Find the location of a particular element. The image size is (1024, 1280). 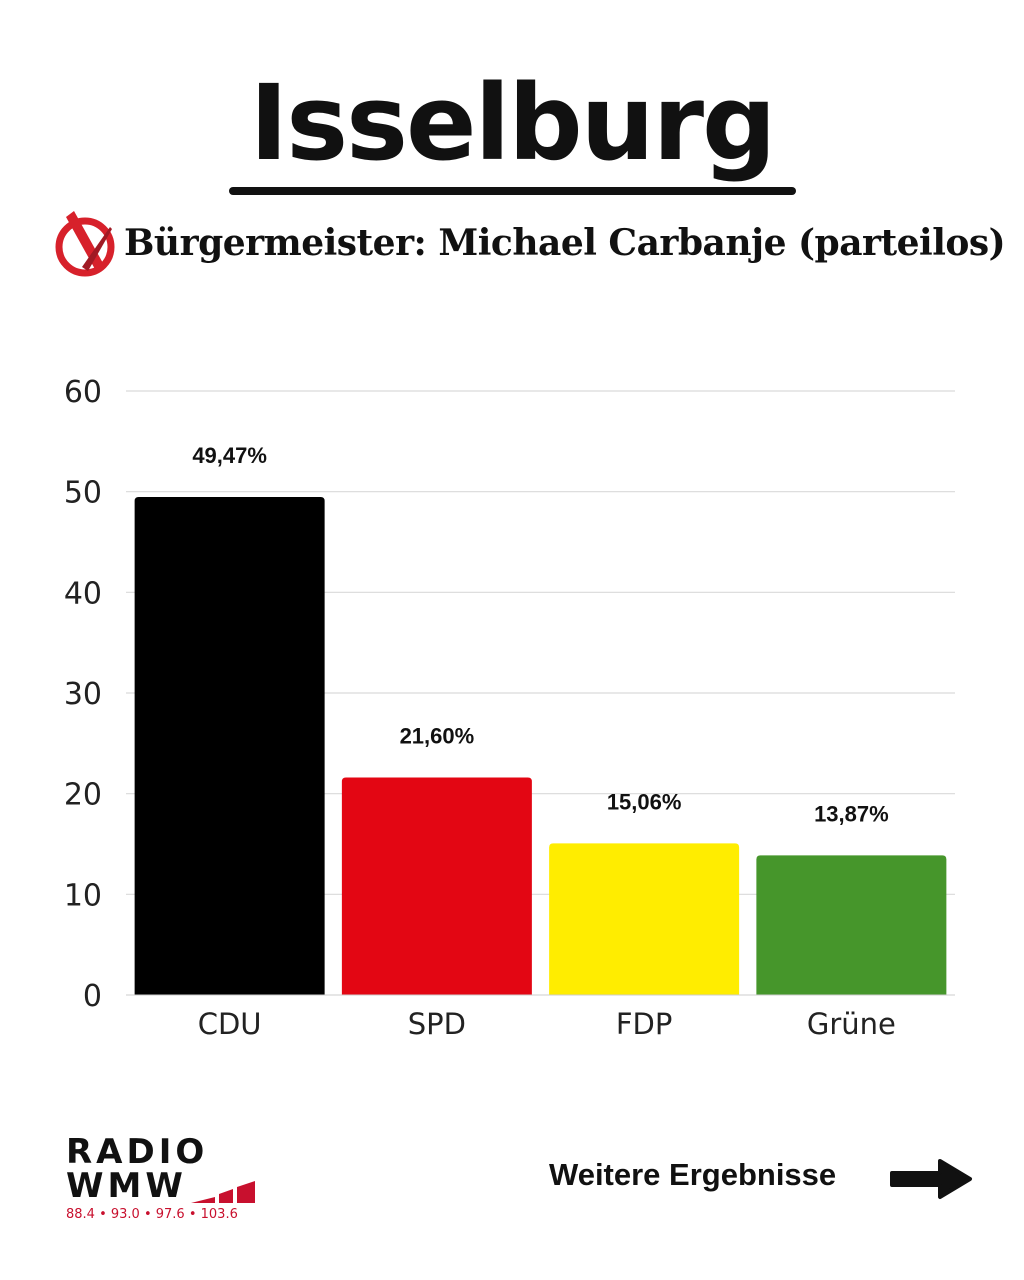

y-tick-label: 30 is located at coordinates (83, 694).